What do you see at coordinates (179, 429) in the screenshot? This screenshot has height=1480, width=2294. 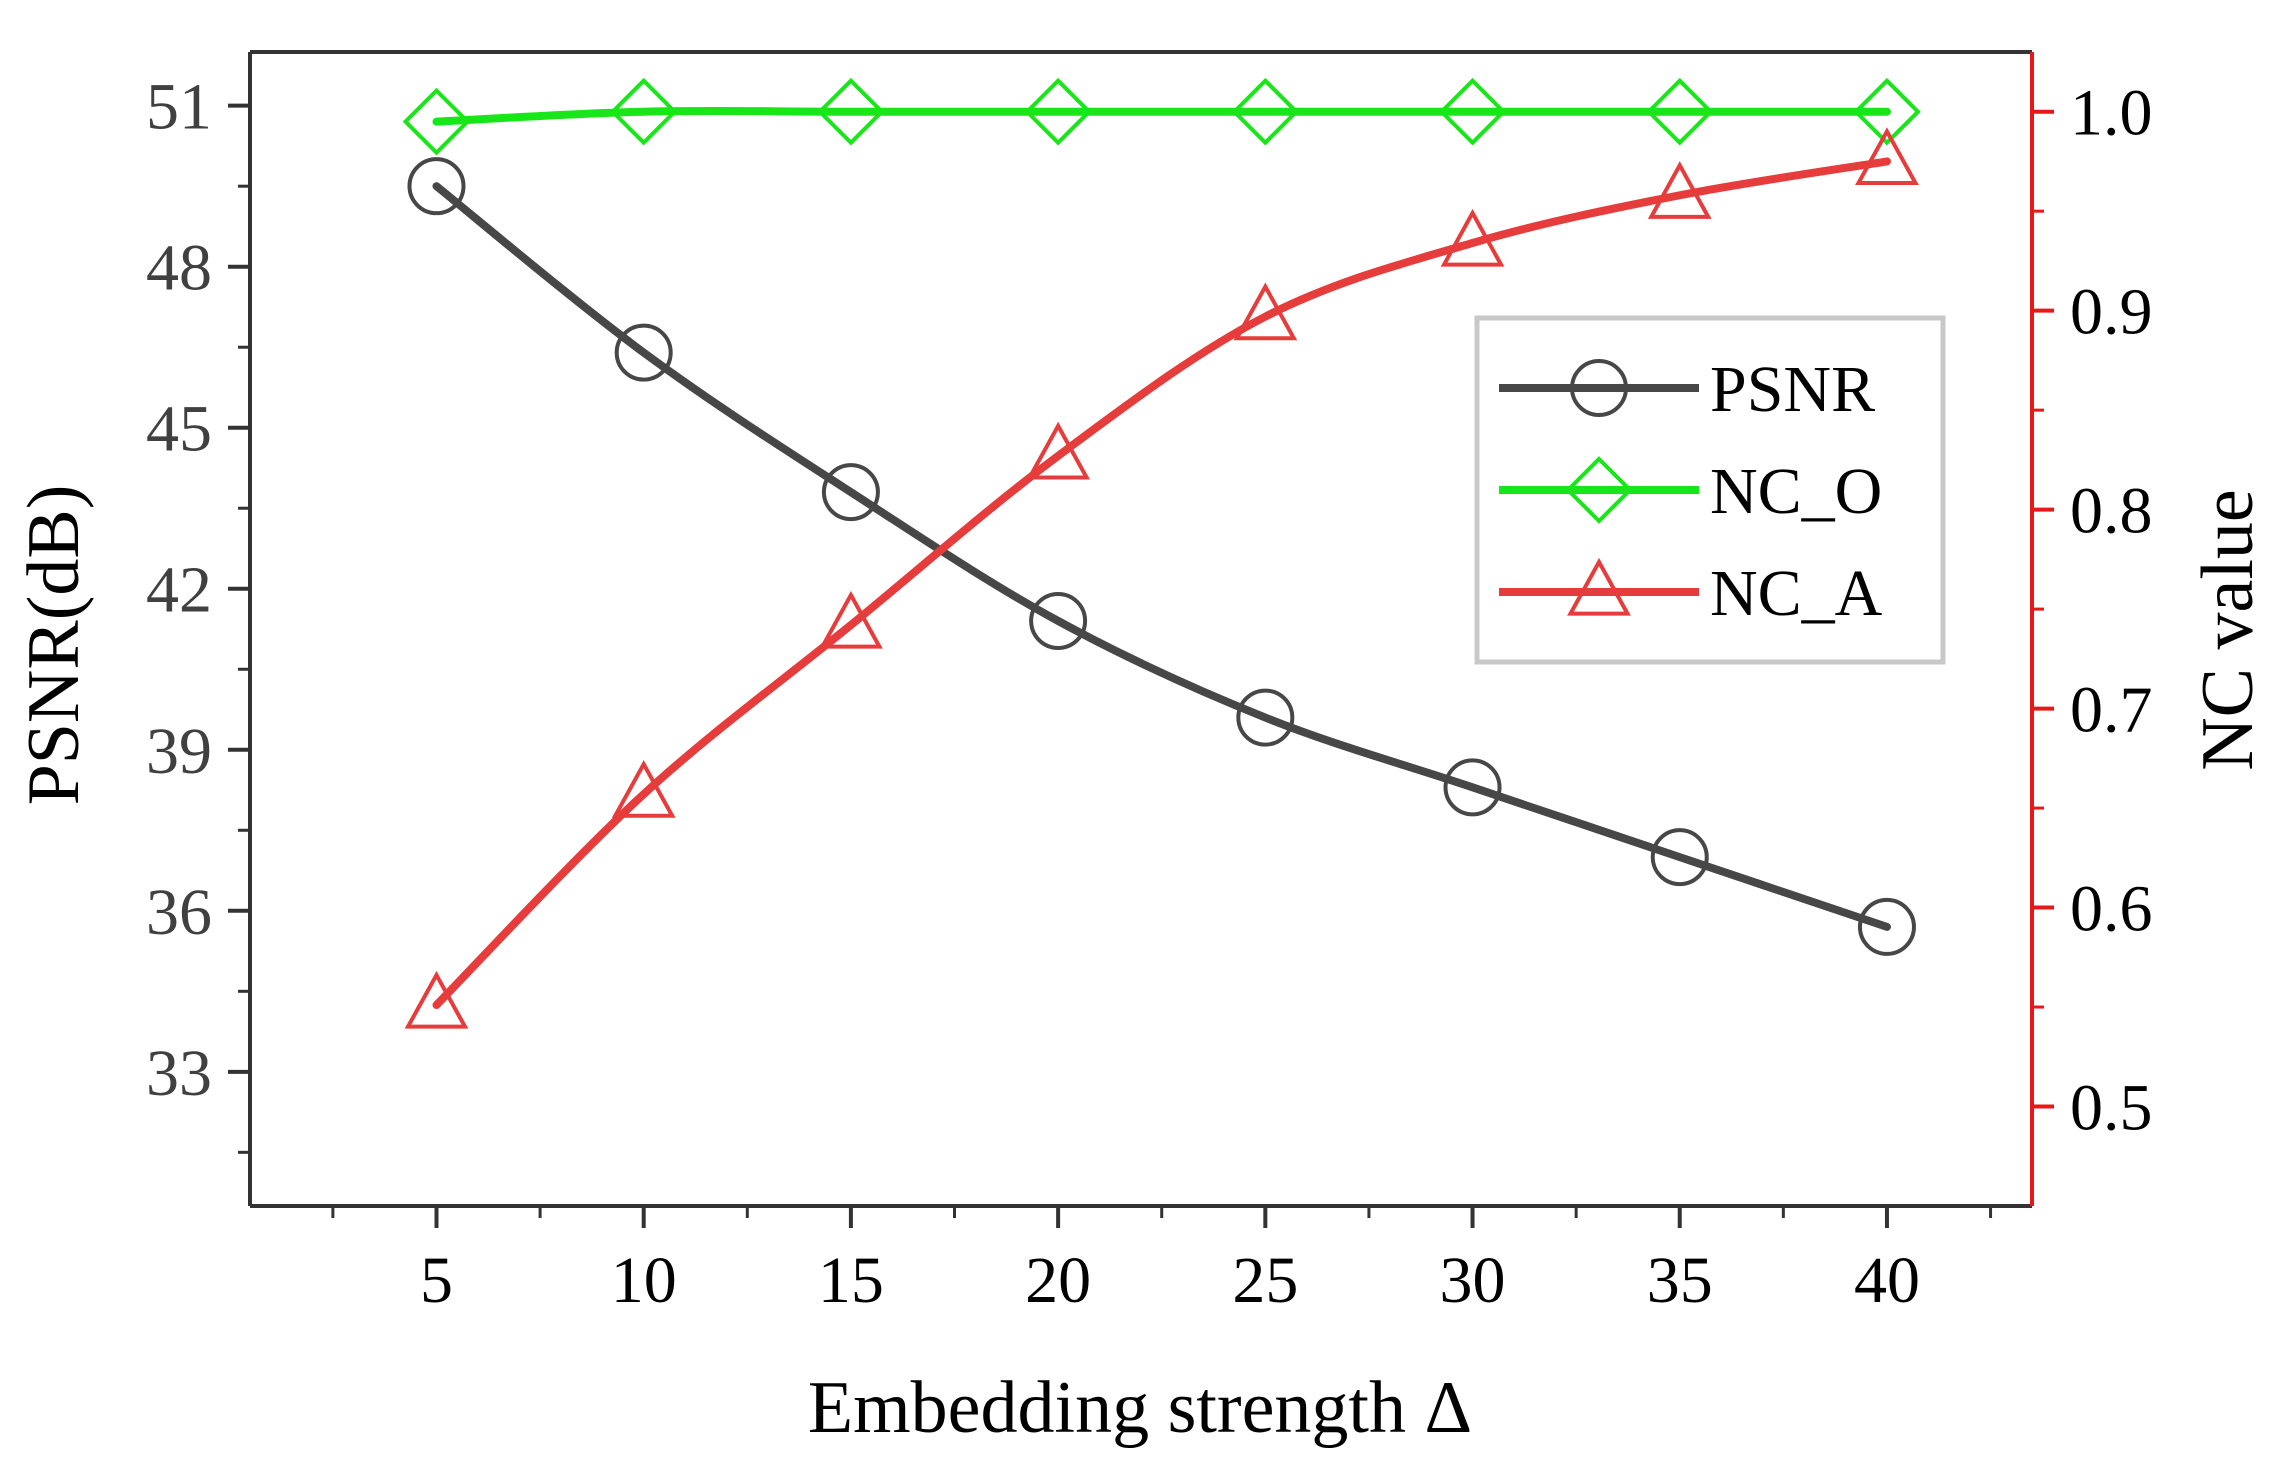 I see `y-tick-label: 45` at bounding box center [179, 429].